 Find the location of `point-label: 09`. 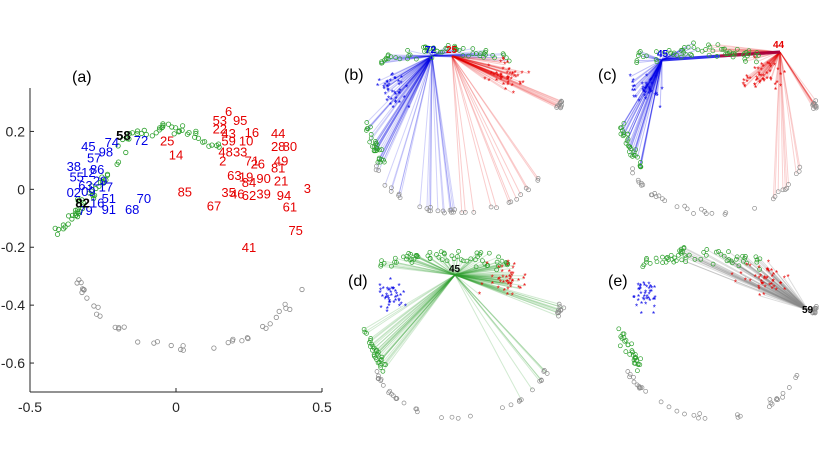

point-label: 09 is located at coordinates (88, 191).